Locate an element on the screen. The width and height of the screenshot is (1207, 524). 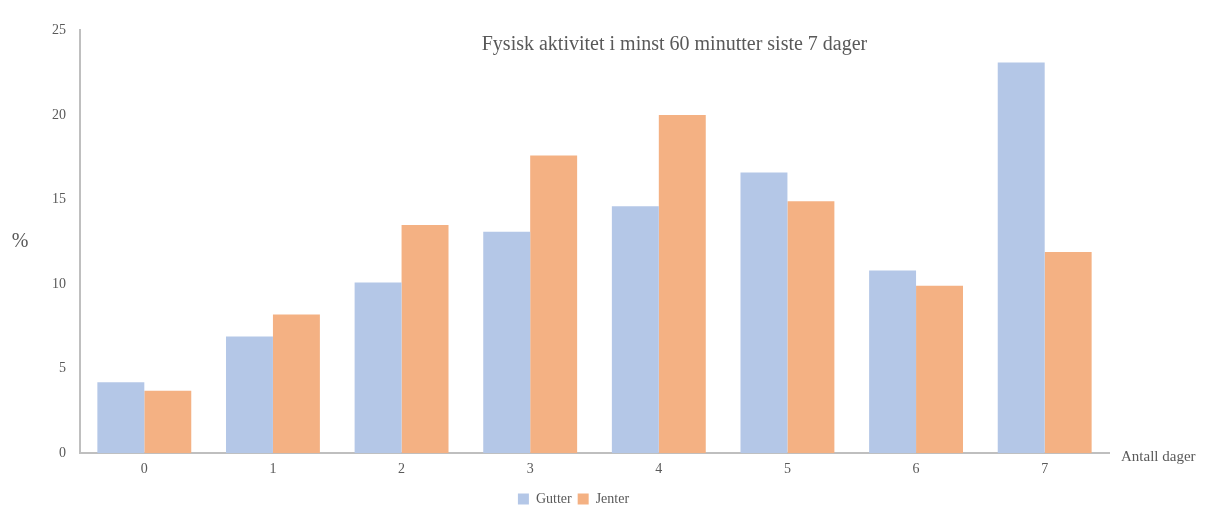
x-tick-label: 4 is located at coordinates (659, 469).